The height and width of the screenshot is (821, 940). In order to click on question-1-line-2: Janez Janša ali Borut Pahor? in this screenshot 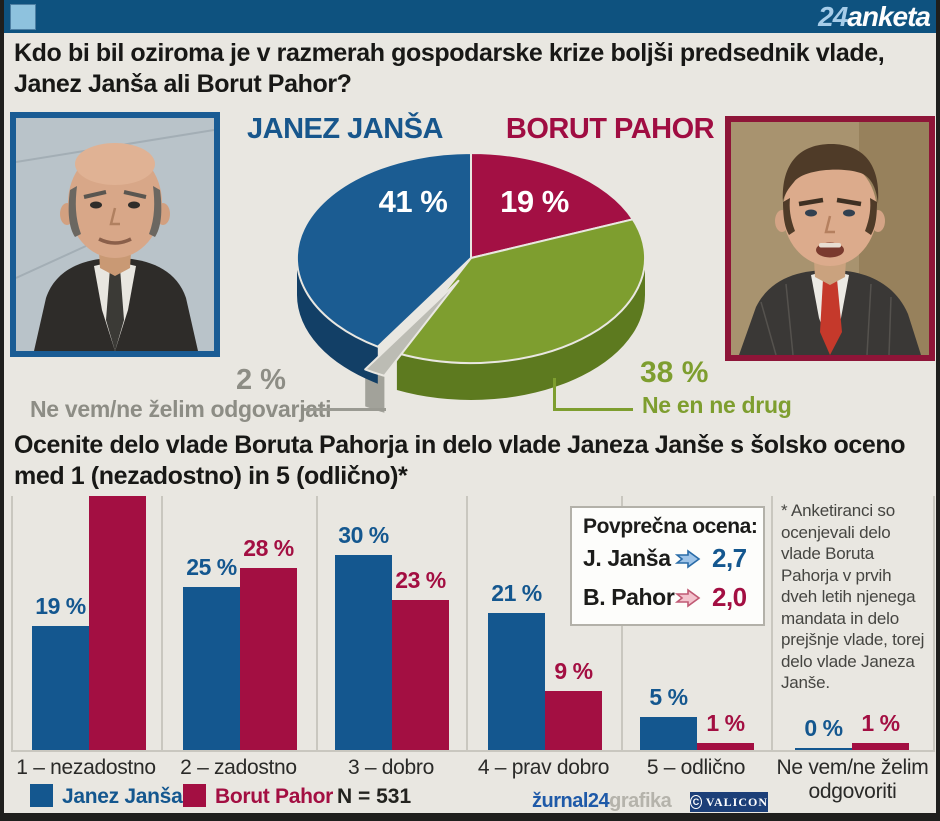, I will do `click(183, 84)`.